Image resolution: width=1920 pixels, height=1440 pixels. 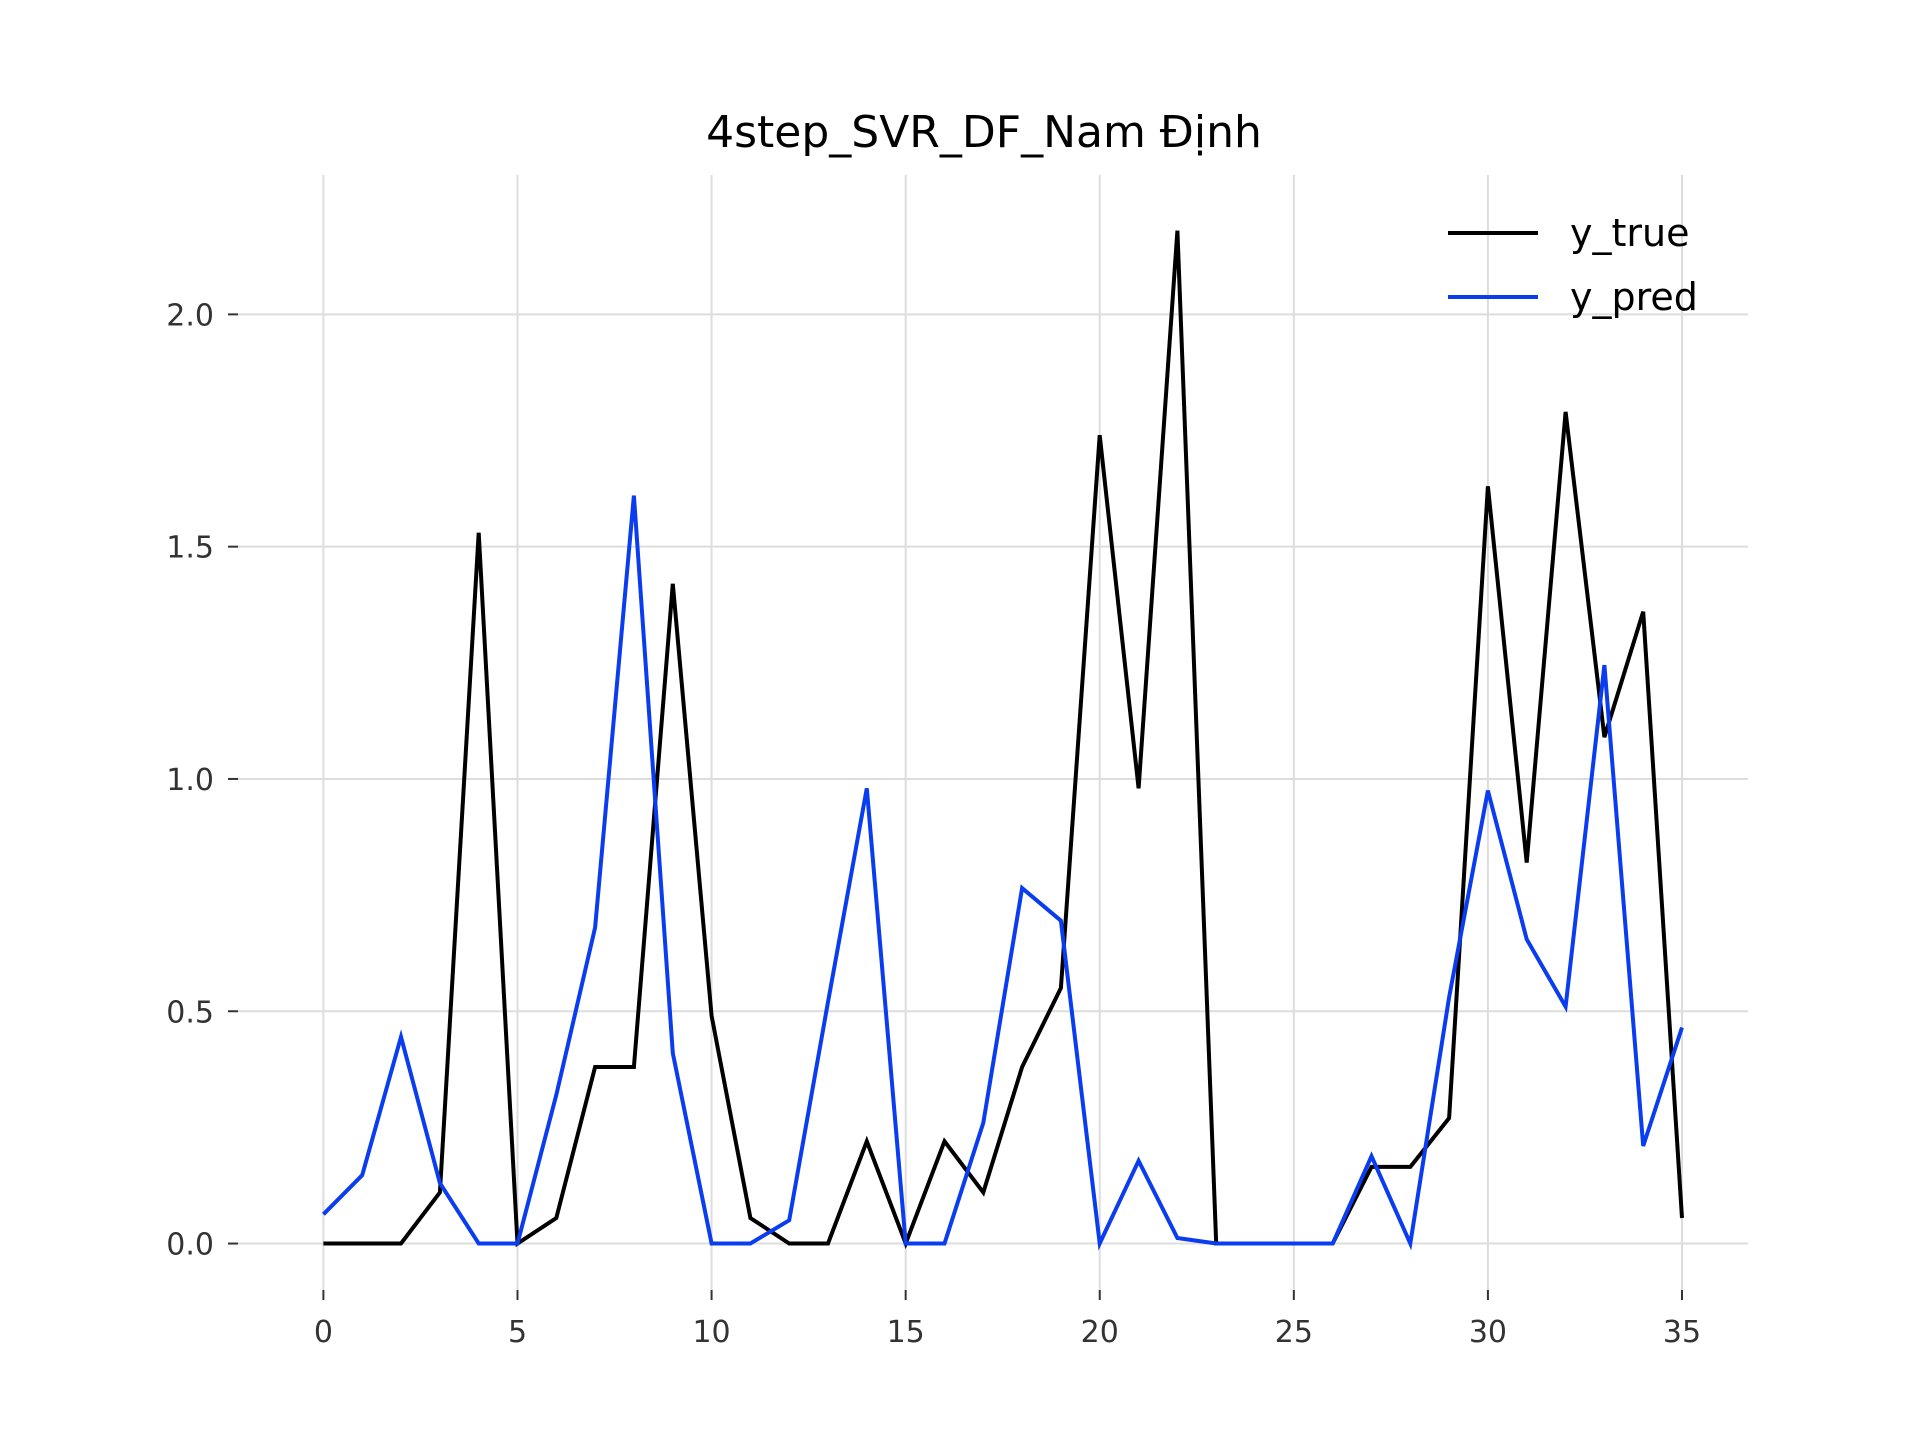 What do you see at coordinates (1100, 1332) in the screenshot?
I see `x-tick-label: 20` at bounding box center [1100, 1332].